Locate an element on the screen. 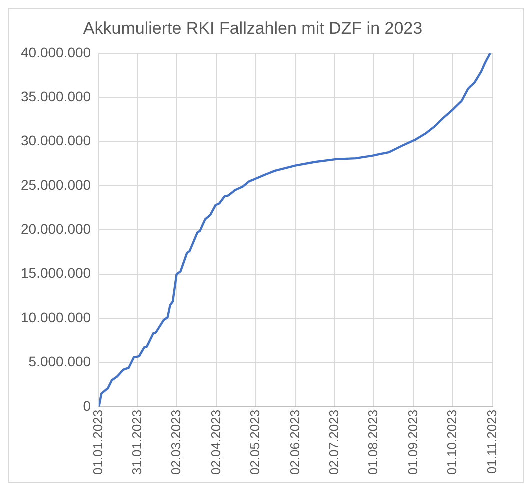  y-tick-label: 35.000.000 is located at coordinates (56, 96).